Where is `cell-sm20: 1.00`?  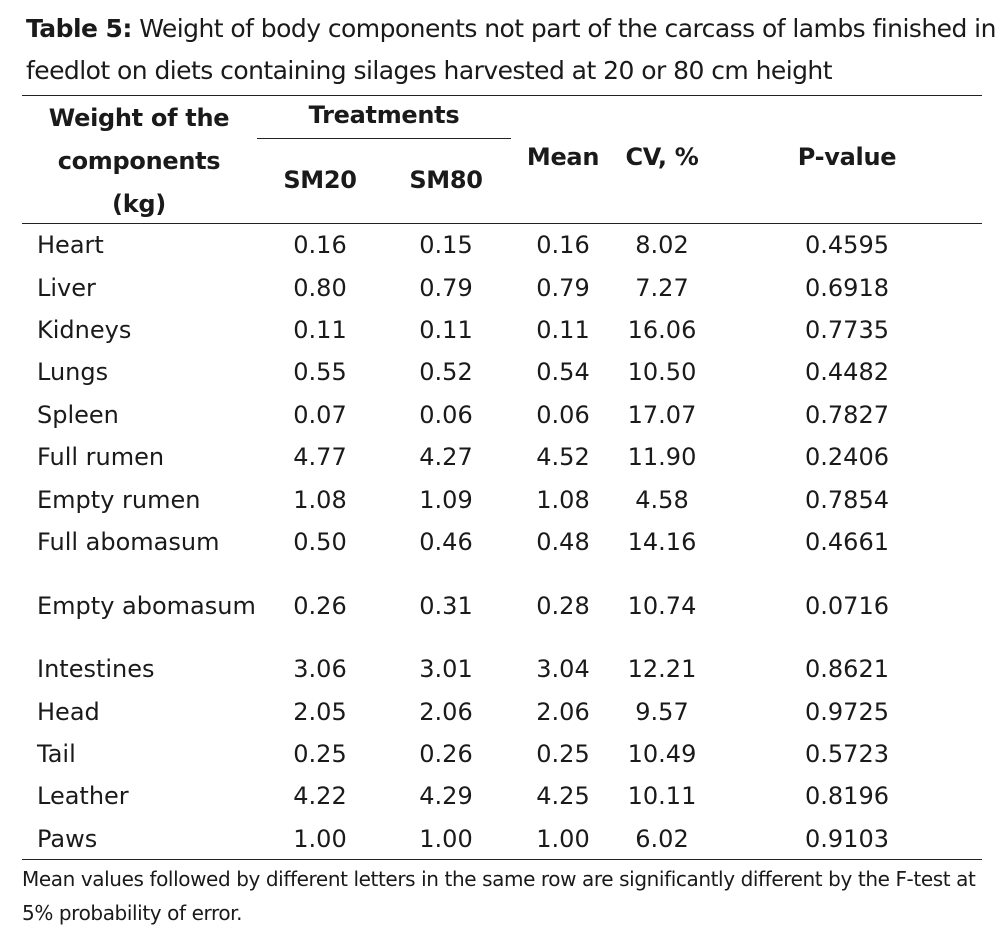
cell-sm20: 1.00 is located at coordinates (320, 838).